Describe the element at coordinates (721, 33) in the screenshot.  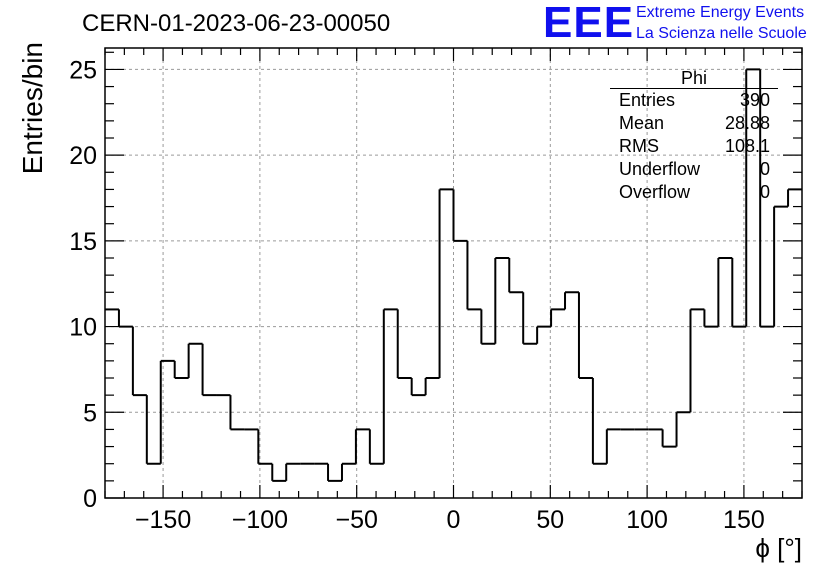
I see `logo-line-2: La Scienza nelle Scuole` at that location.